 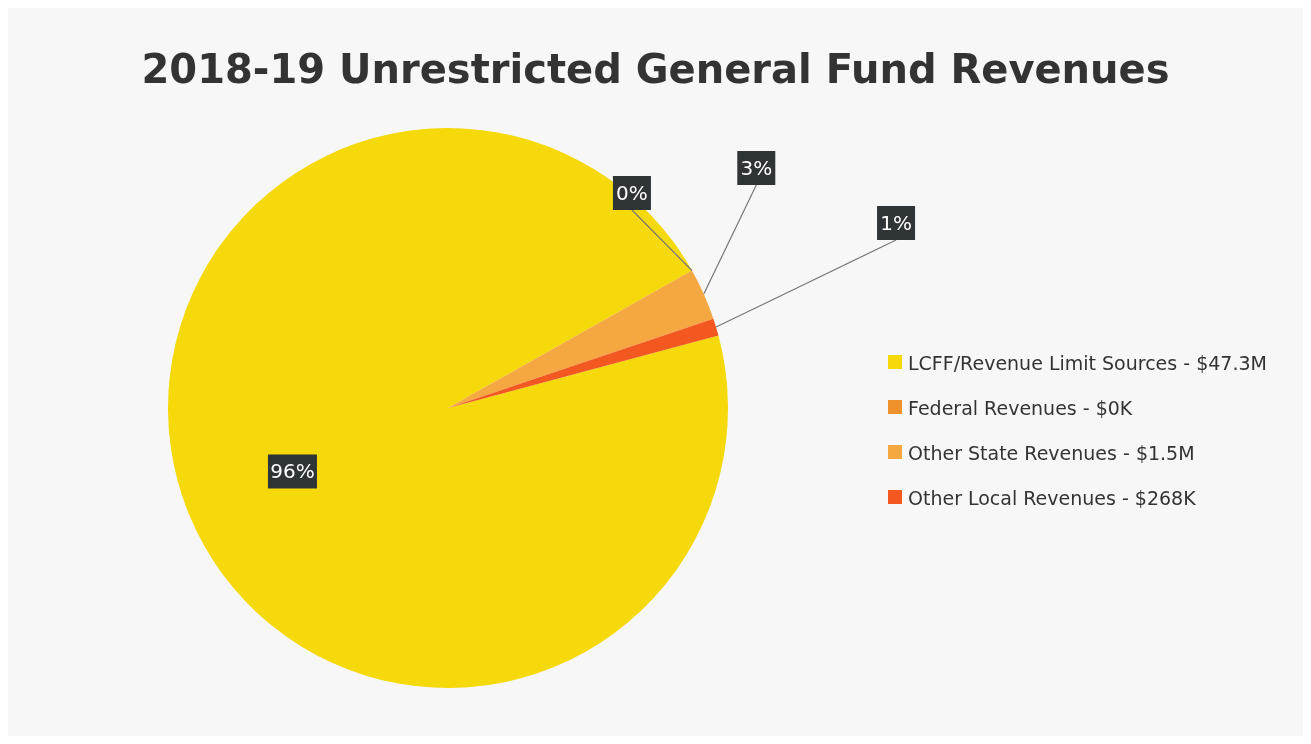 What do you see at coordinates (756, 168) in the screenshot?
I see `data-label: 3%` at bounding box center [756, 168].